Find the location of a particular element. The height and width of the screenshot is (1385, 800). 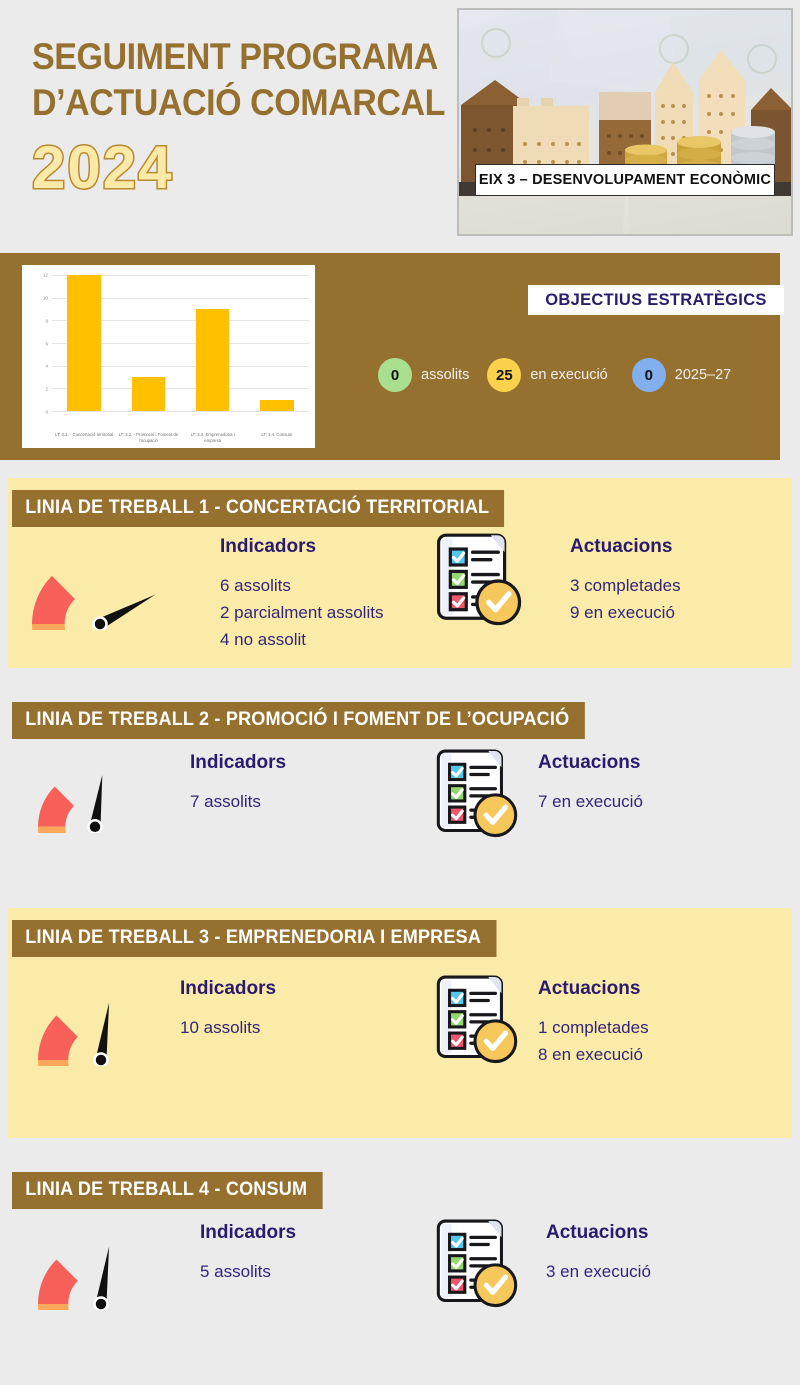

objectives-title: OBJECTIUS ESTRATÈGICS is located at coordinates (656, 300).